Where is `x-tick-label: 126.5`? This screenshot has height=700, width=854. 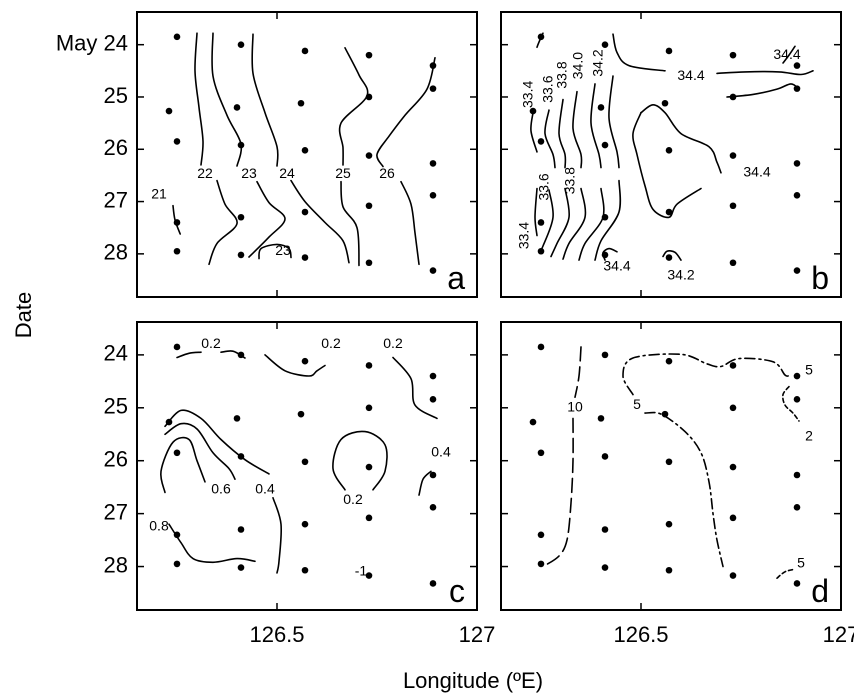 x-tick-label: 126.5 is located at coordinates (640, 634).